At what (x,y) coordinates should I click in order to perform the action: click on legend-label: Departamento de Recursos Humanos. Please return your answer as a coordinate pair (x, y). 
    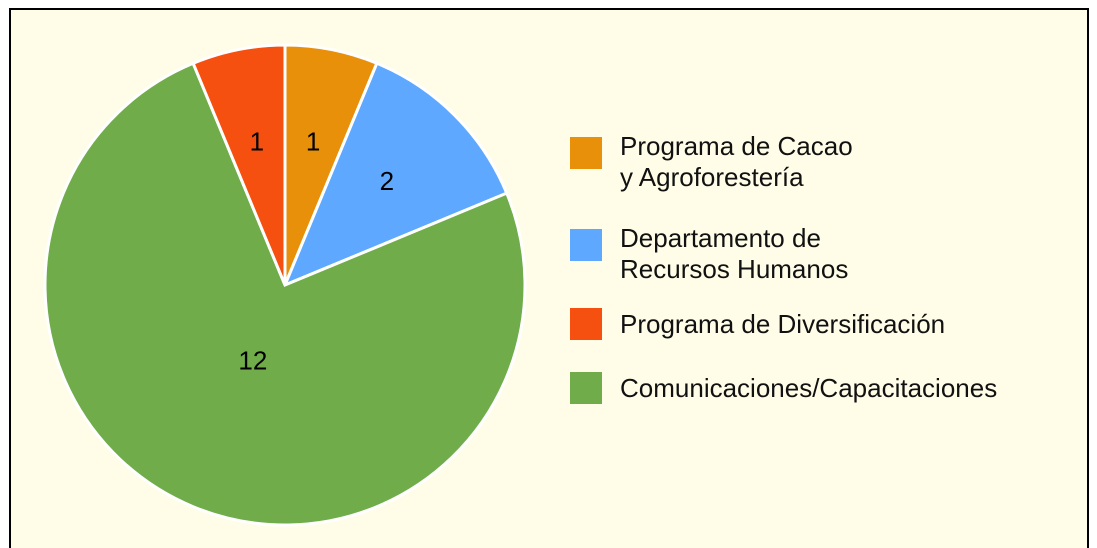
    Looking at the image, I should click on (734, 253).